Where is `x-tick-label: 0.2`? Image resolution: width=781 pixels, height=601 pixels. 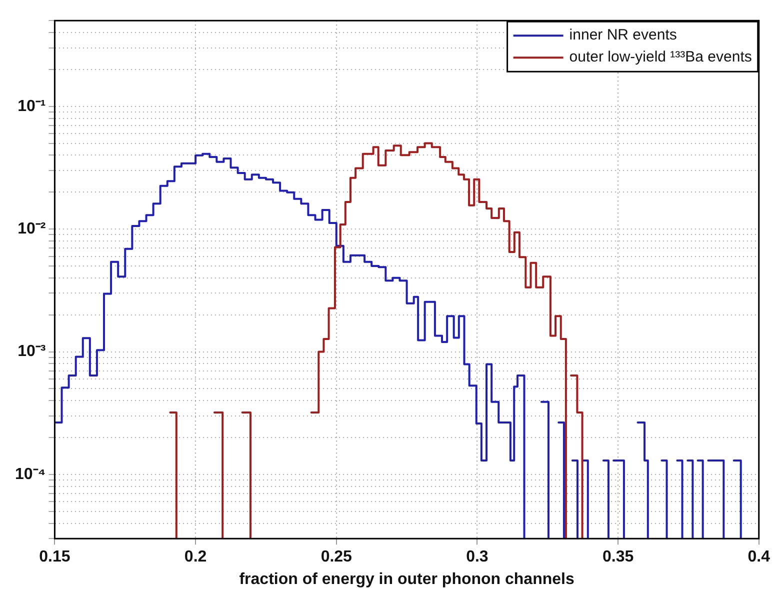
x-tick-label: 0.2 is located at coordinates (195, 557).